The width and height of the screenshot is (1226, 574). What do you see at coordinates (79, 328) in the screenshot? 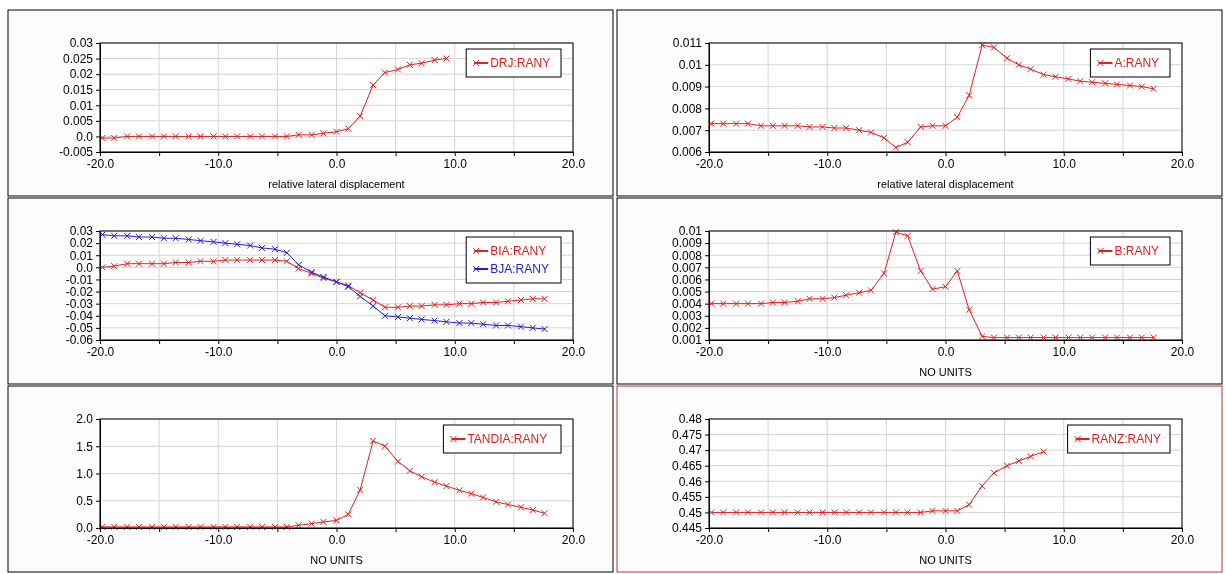
I see `y-tick-label: -0.05` at bounding box center [79, 328].